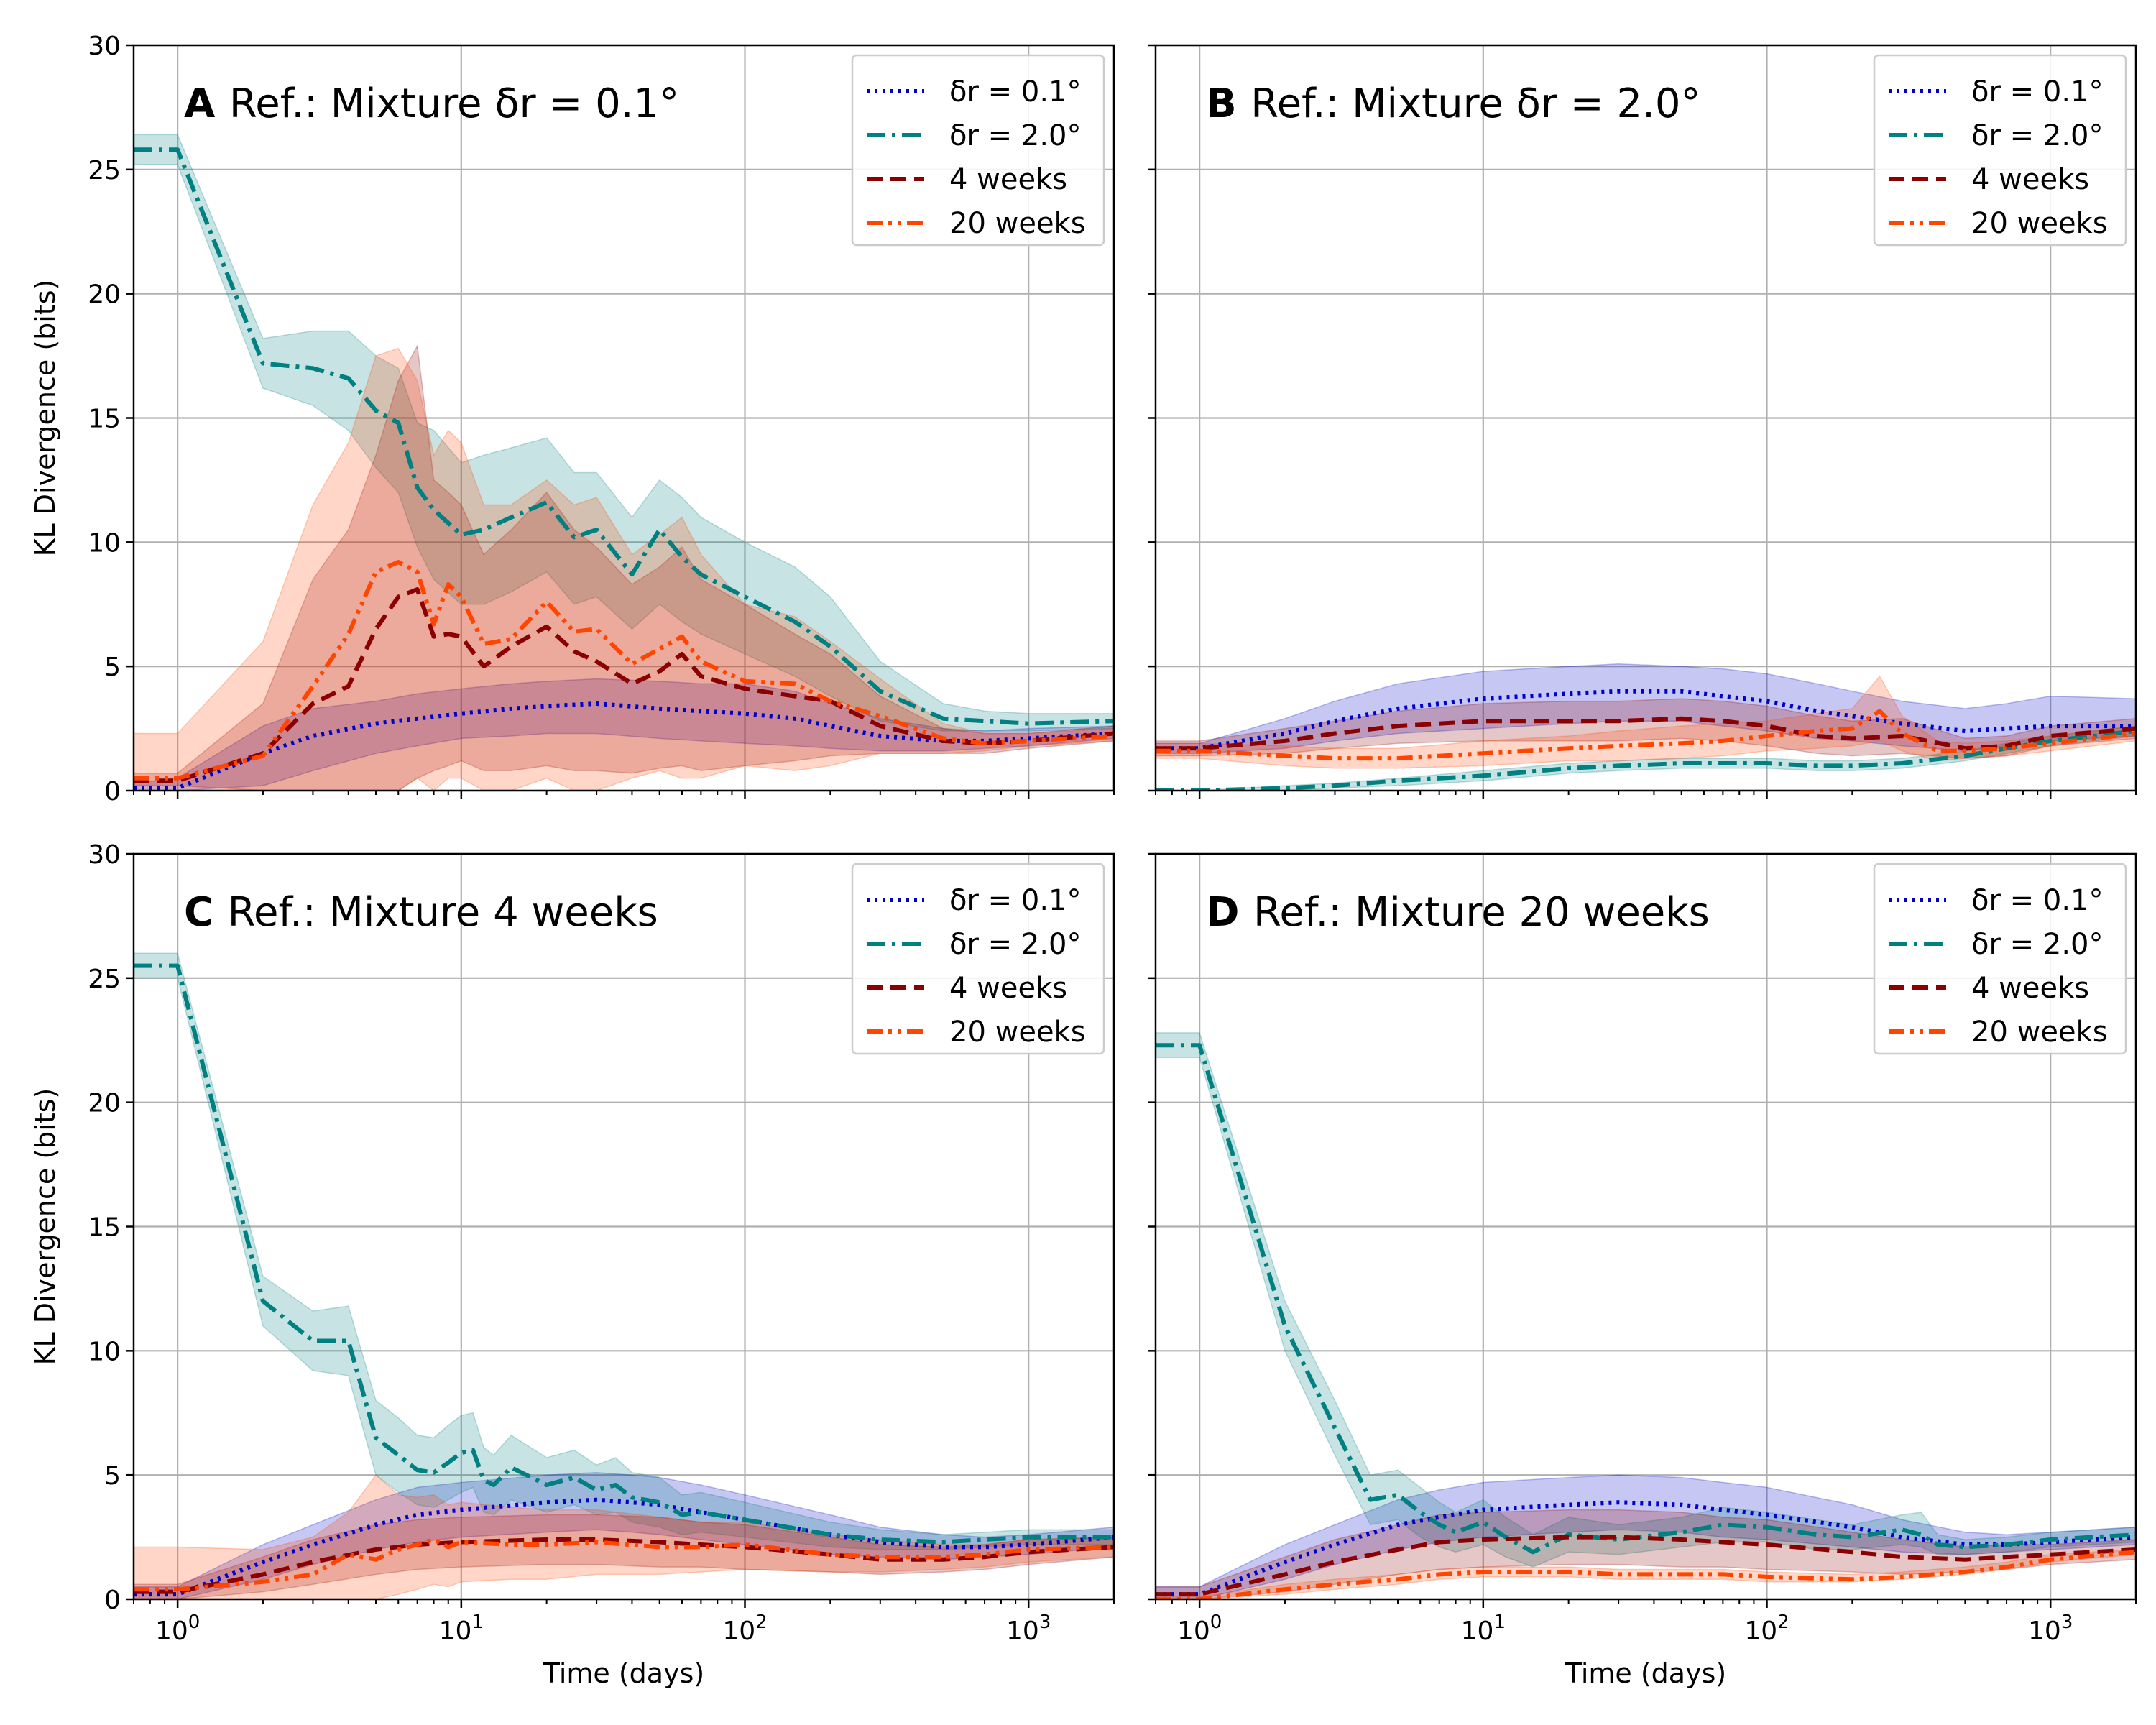 This screenshot has height=1725, width=2156. I want to click on band-d20, so click(1646, 1300).